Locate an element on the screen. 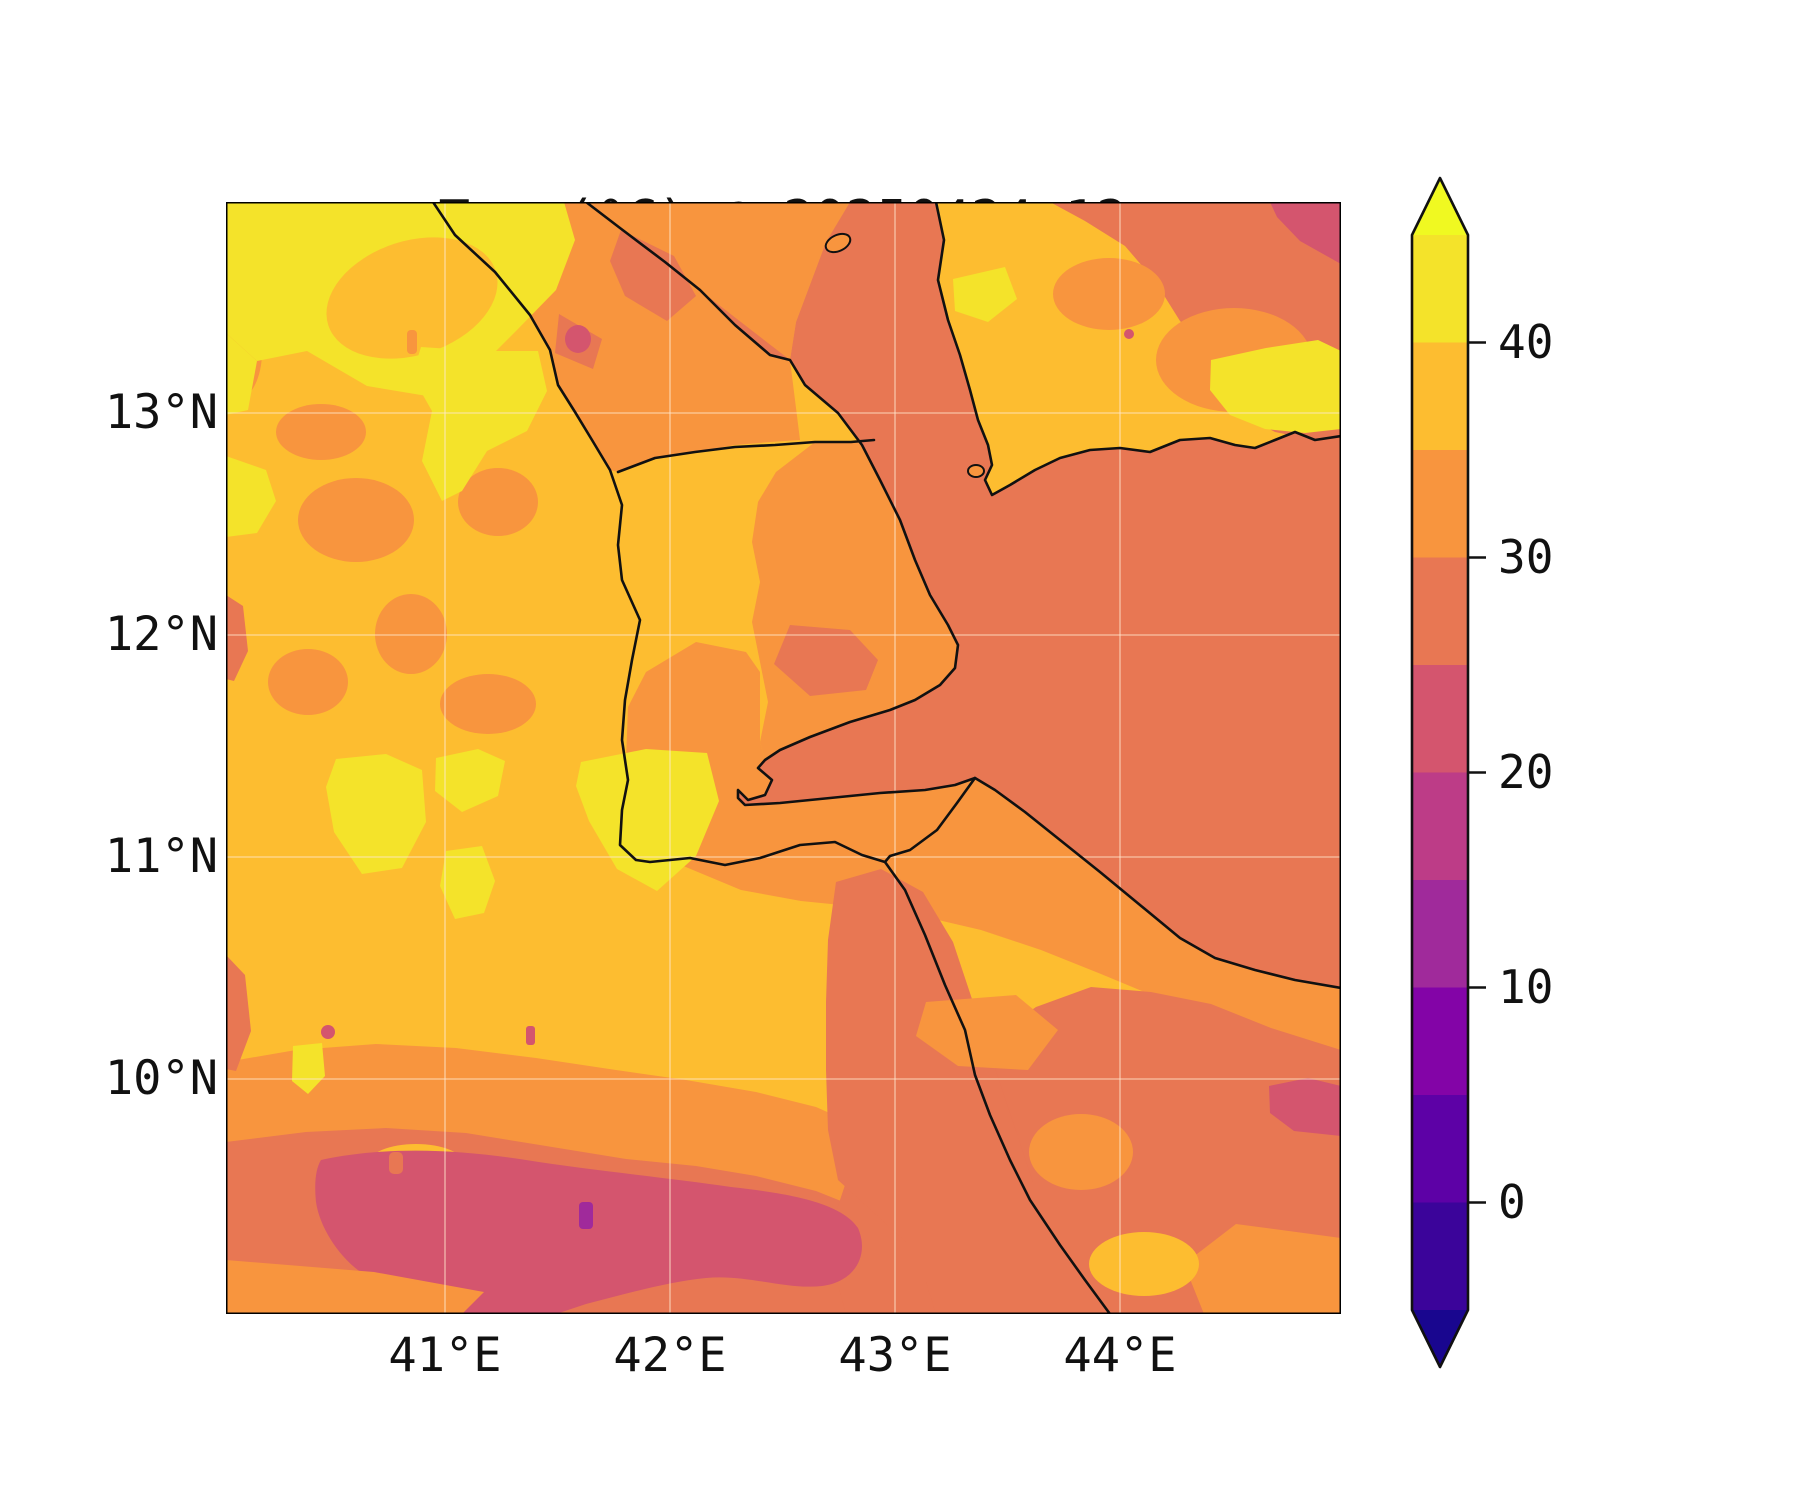 This screenshot has width=1800, height=1500. map-violet-cold-spot is located at coordinates (586, 1215).